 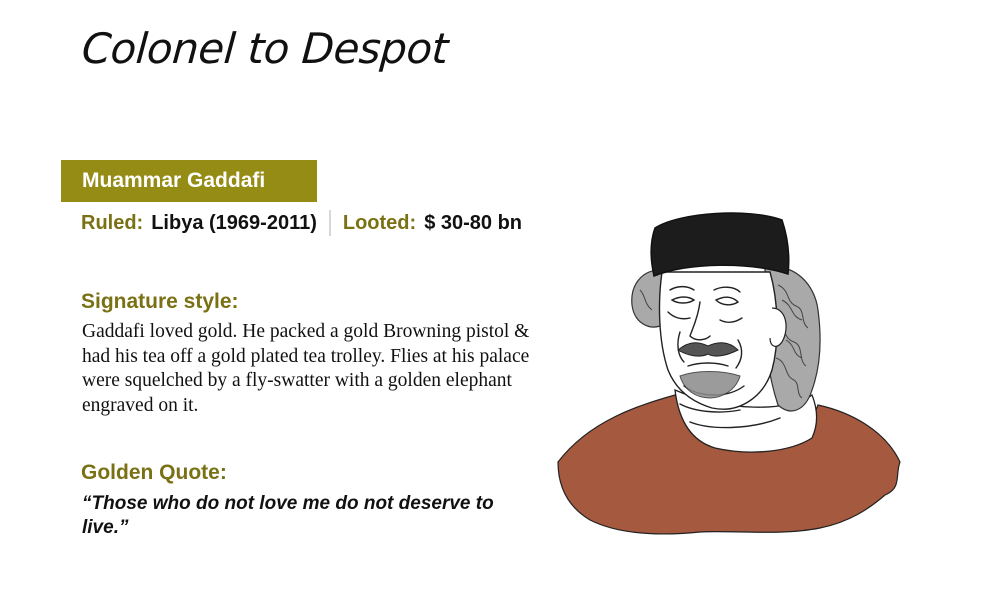 I want to click on name-banner: Muammar Gaddafi, so click(x=189, y=181).